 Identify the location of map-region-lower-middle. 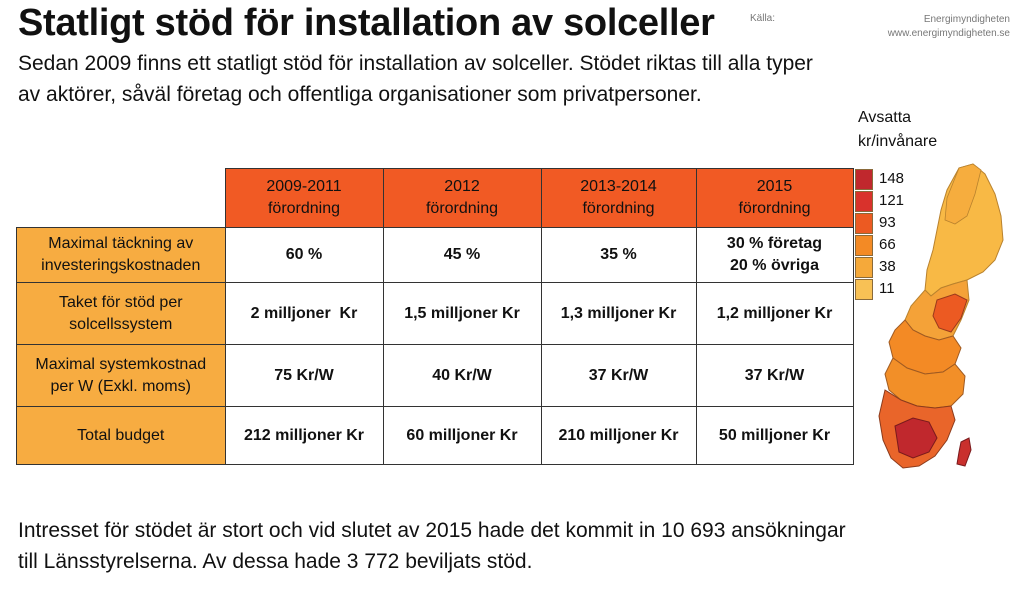
(925, 383).